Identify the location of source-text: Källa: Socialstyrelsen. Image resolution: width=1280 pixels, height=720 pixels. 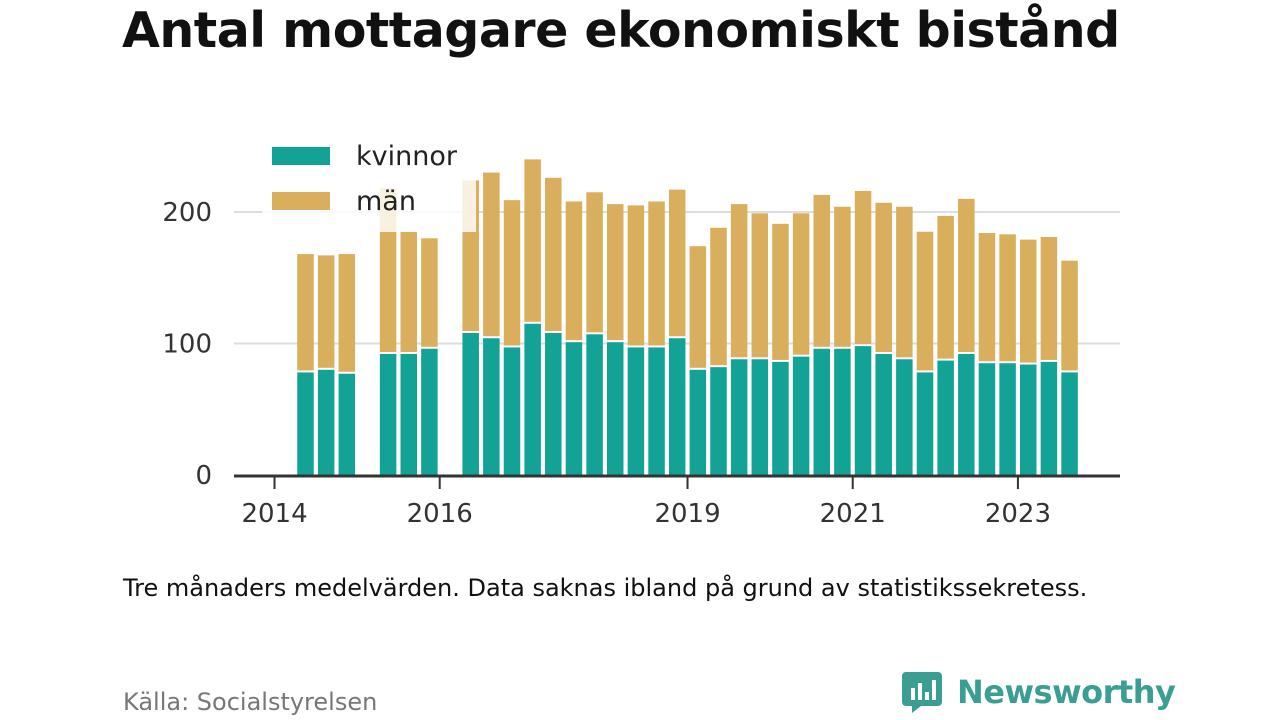
(250, 702).